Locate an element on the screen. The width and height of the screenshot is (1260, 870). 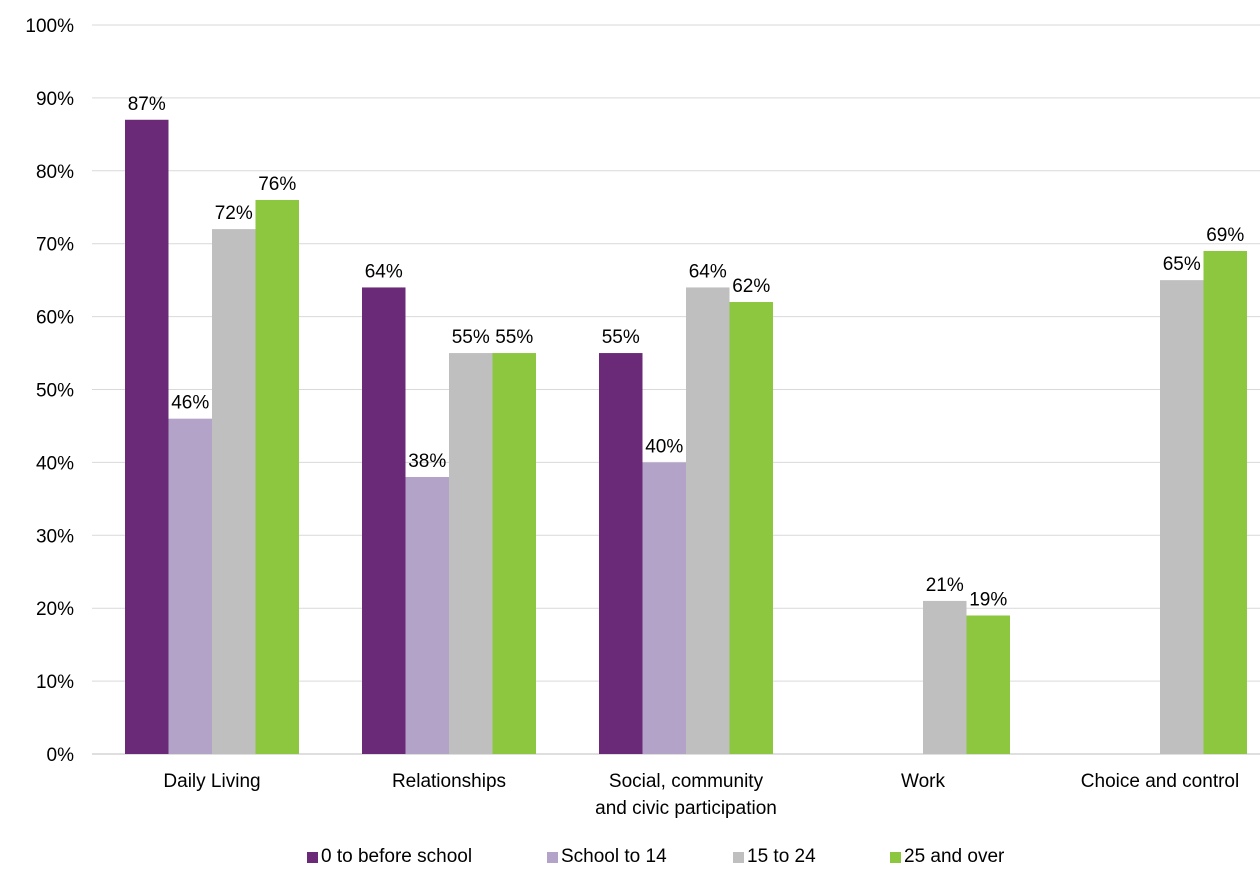
y-tick-label: 80% is located at coordinates (55, 172).